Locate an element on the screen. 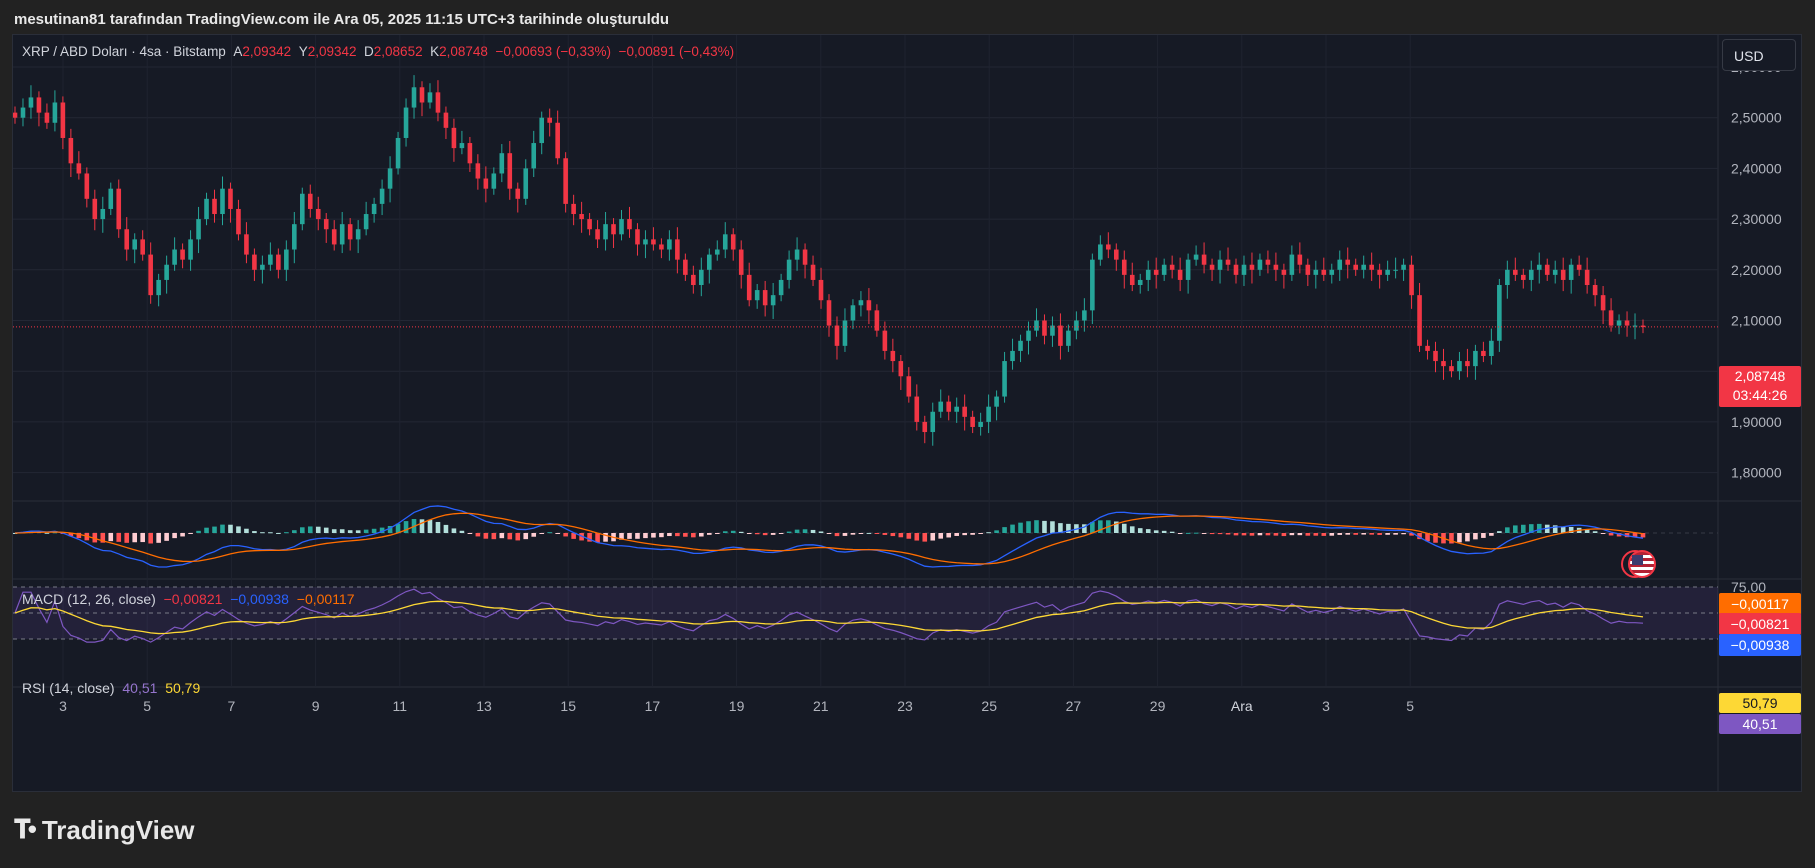  us-flag-icon is located at coordinates (1642, 564).